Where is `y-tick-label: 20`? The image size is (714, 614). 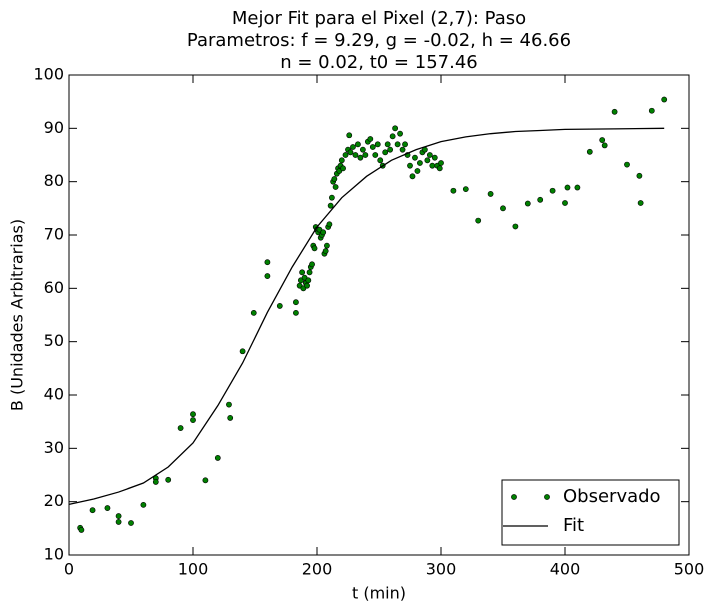
y-tick-label: 20 is located at coordinates (54, 500).